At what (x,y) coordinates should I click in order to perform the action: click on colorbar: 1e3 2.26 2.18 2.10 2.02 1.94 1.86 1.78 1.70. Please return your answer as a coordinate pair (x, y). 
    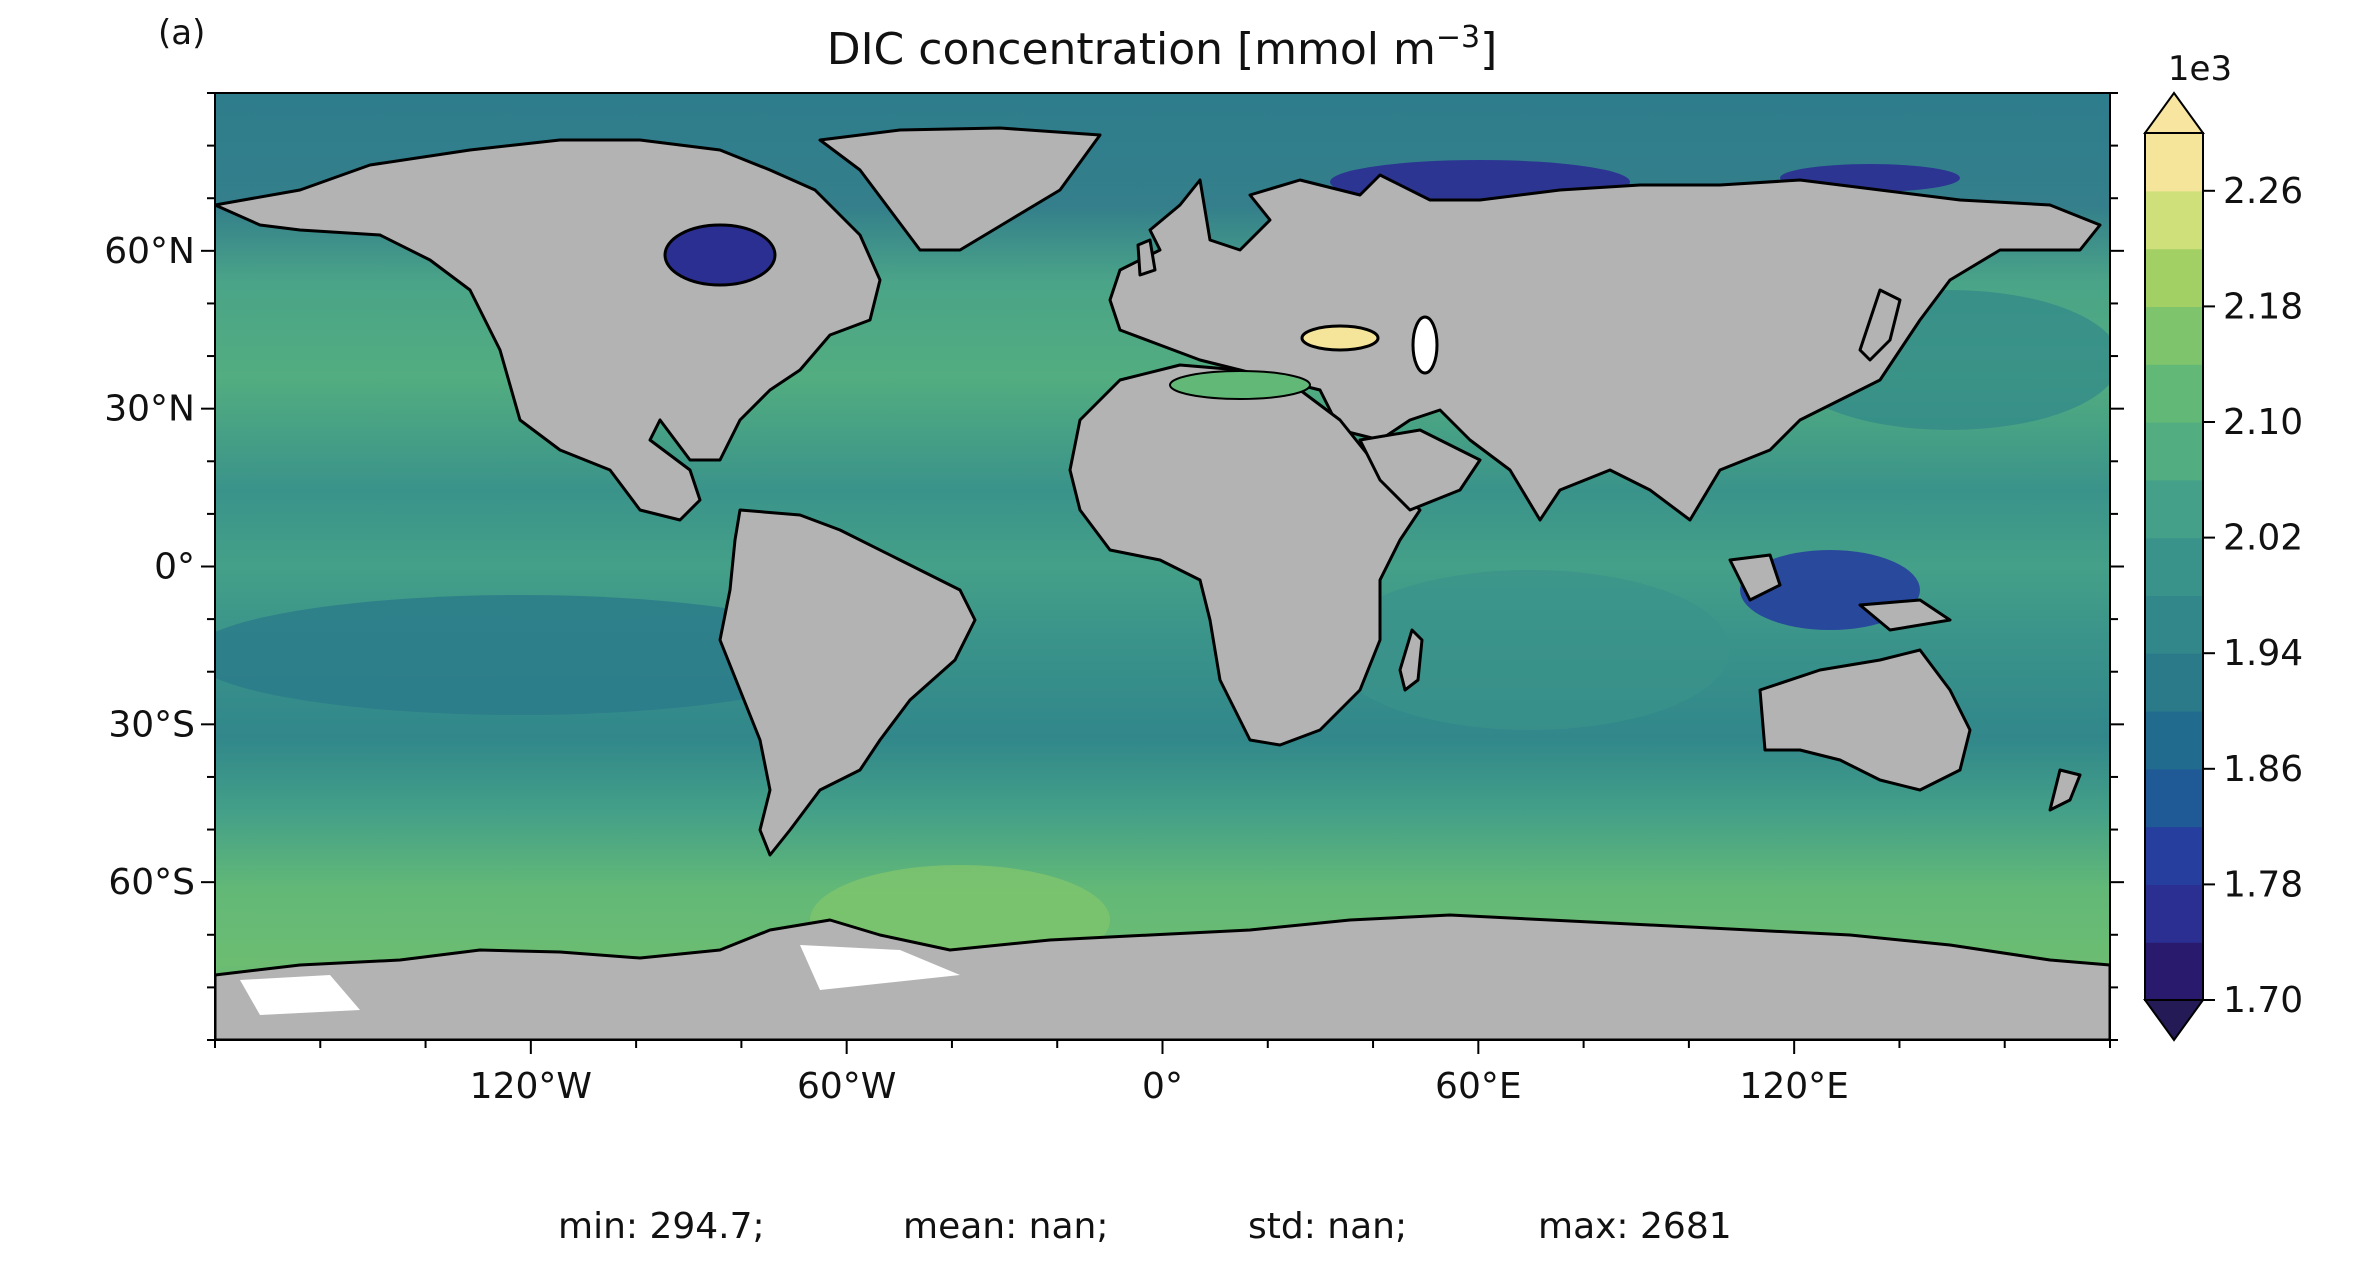
    Looking at the image, I should click on (2223, 545).